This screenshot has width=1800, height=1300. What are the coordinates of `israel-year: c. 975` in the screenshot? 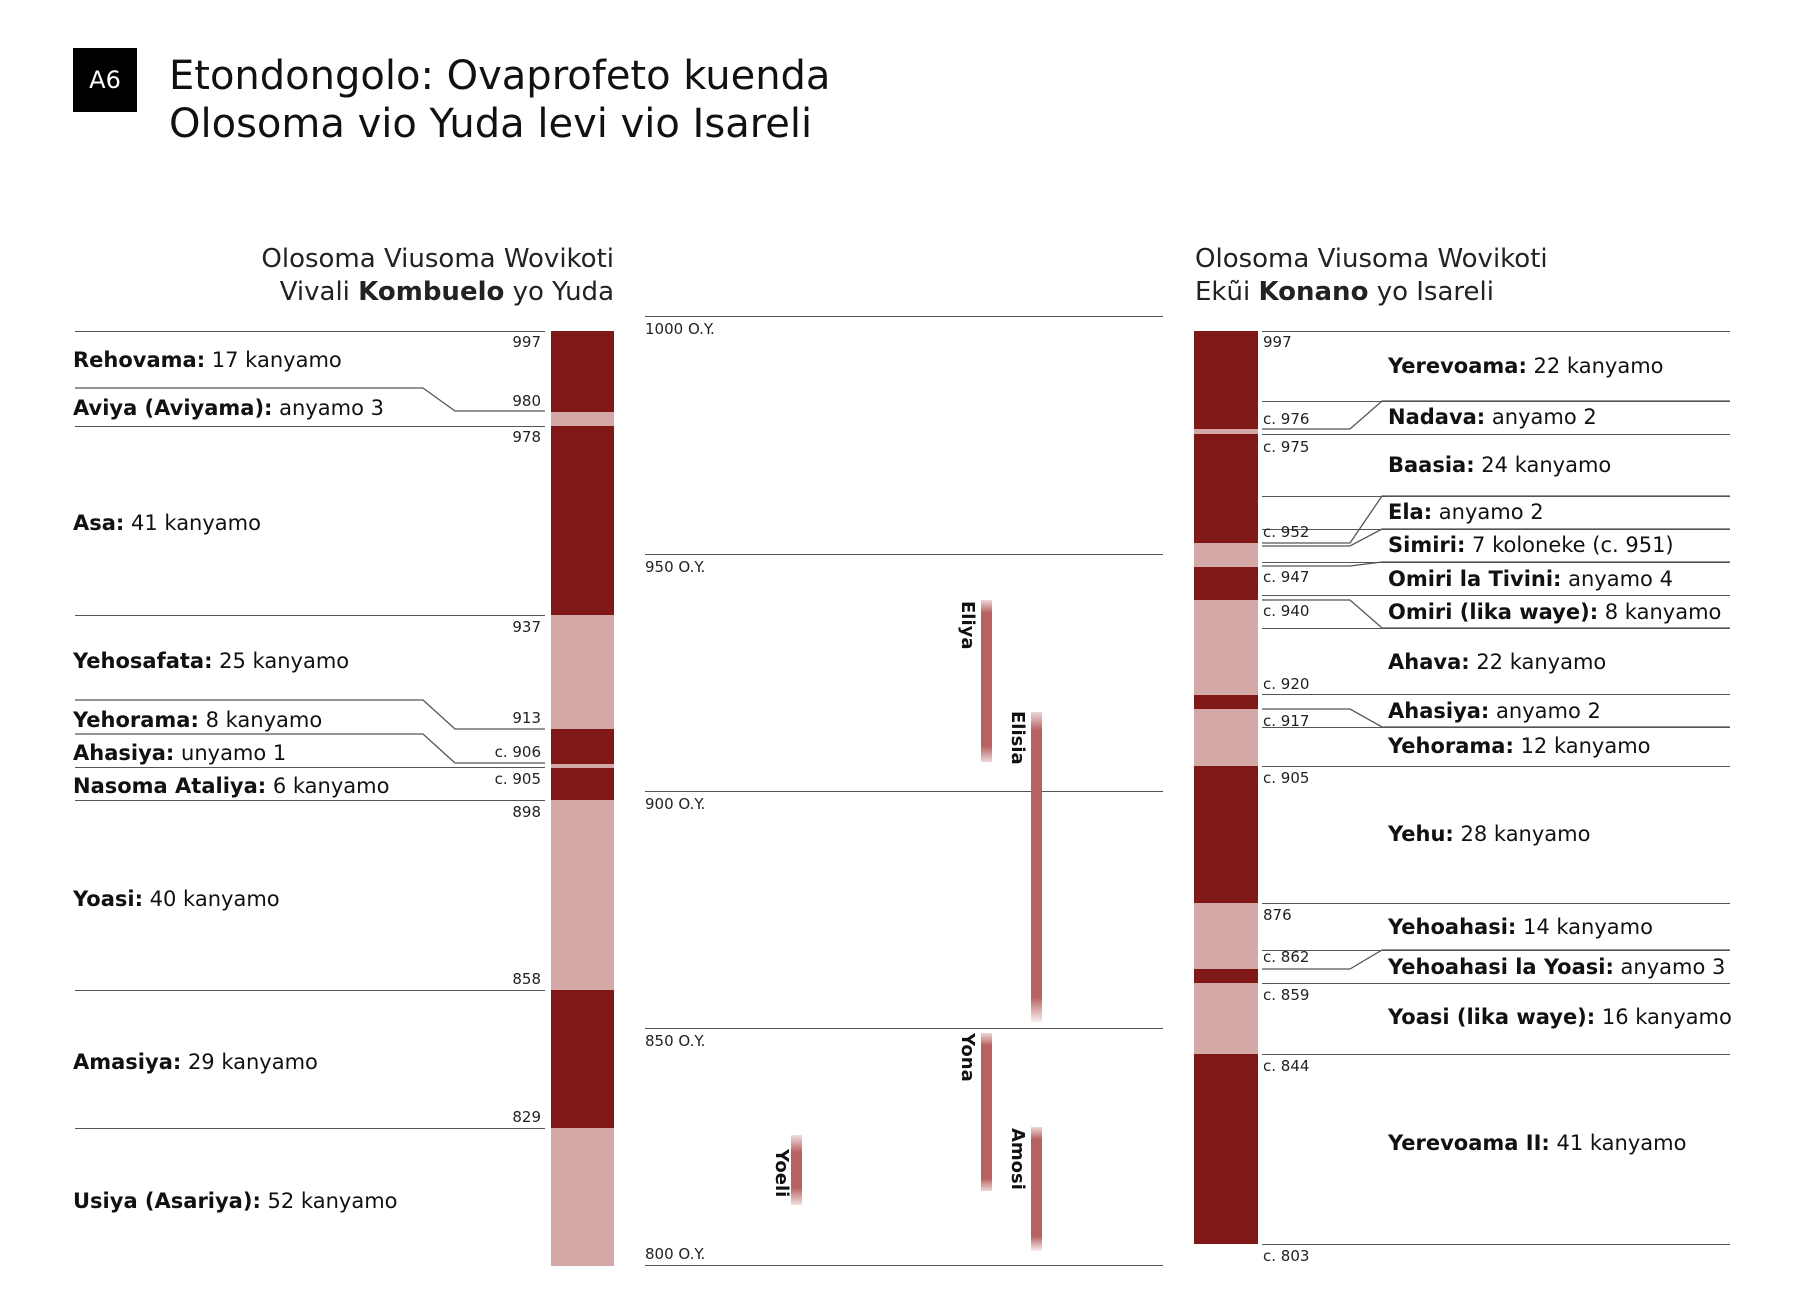 It's located at (1286, 447).